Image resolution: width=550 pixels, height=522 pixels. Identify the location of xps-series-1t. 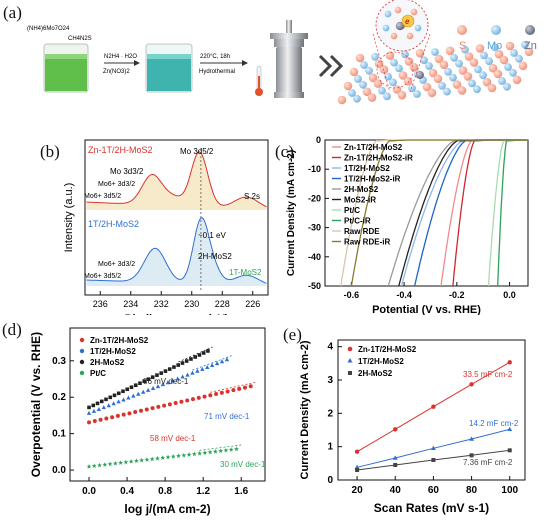
(176, 250).